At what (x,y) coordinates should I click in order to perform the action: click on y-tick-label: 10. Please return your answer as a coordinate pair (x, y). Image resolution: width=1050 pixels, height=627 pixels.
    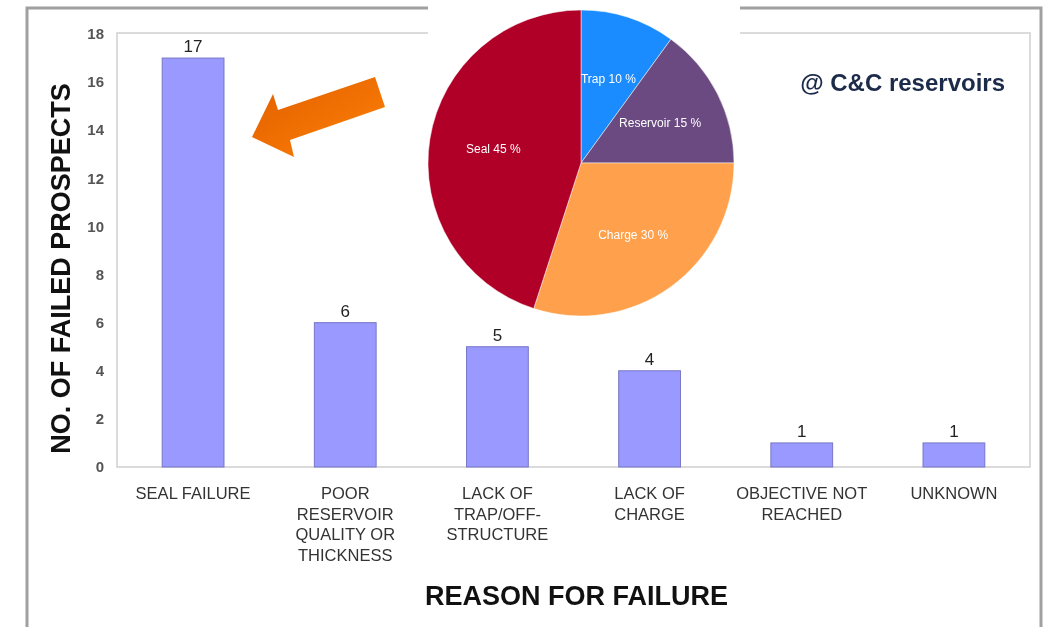
    Looking at the image, I should click on (95, 226).